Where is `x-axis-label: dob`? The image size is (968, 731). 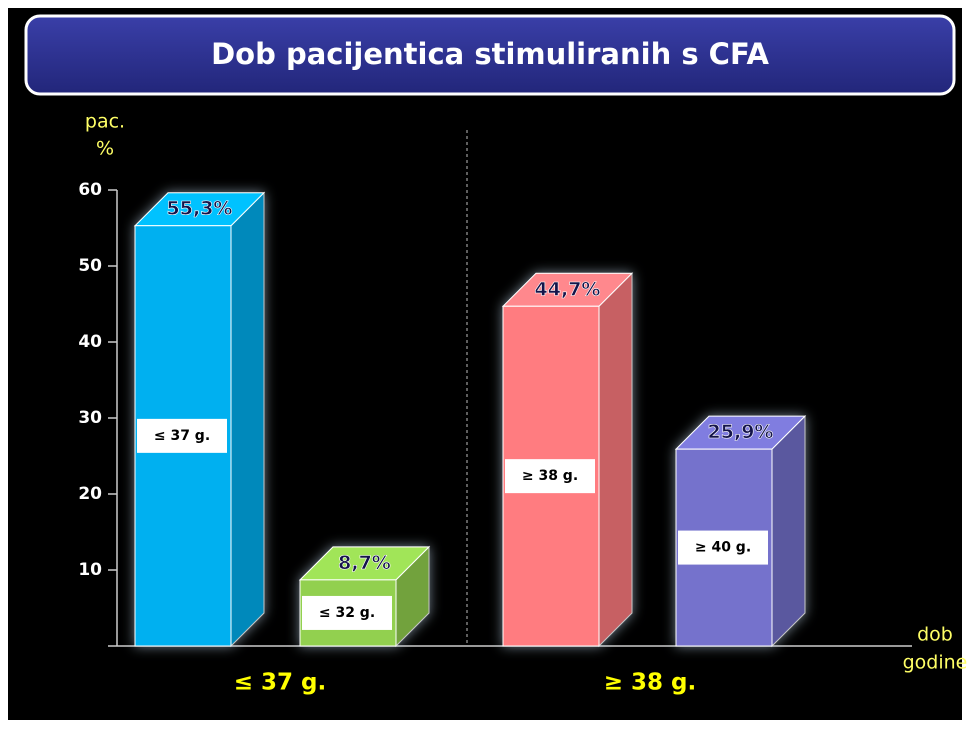 x-axis-label: dob is located at coordinates (935, 635).